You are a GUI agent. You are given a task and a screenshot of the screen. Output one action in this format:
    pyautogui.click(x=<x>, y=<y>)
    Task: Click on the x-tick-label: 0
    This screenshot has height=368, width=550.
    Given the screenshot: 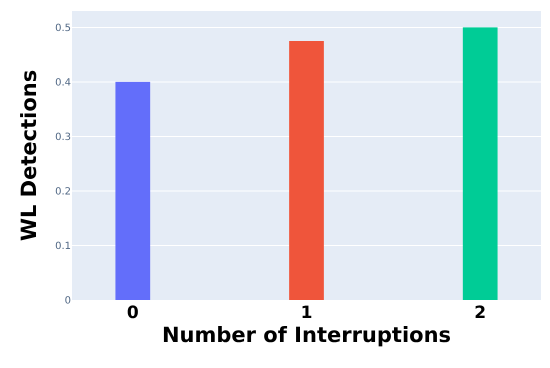 What is the action you would take?
    pyautogui.click(x=132, y=313)
    